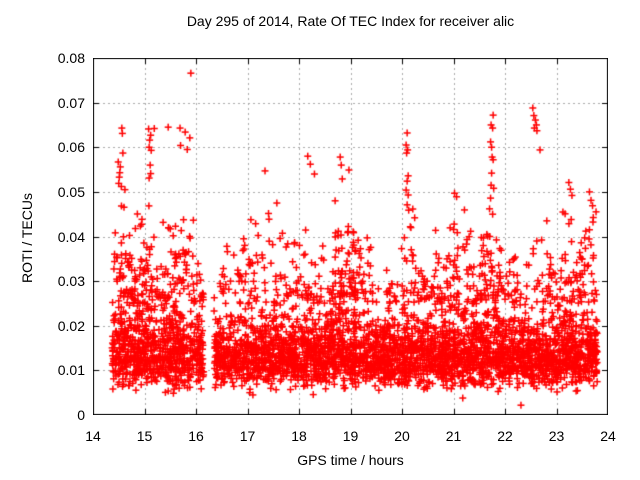 The image size is (640, 480). What do you see at coordinates (93, 436) in the screenshot?
I see `x-tick-label: 14` at bounding box center [93, 436].